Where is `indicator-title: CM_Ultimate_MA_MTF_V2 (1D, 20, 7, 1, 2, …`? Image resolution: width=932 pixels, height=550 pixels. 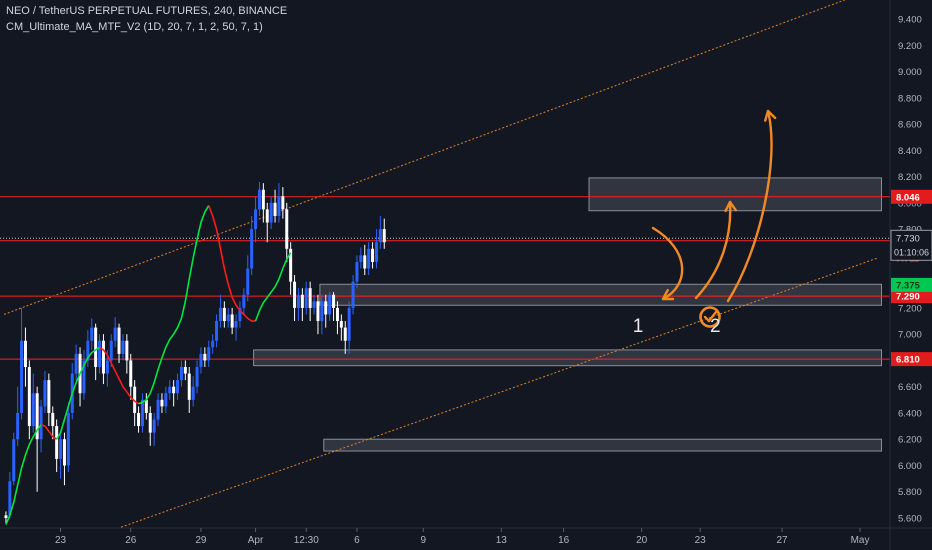 indicator-title: CM_Ultimate_MA_MTF_V2 (1D, 20, 7, 1, 2, … is located at coordinates (134, 27).